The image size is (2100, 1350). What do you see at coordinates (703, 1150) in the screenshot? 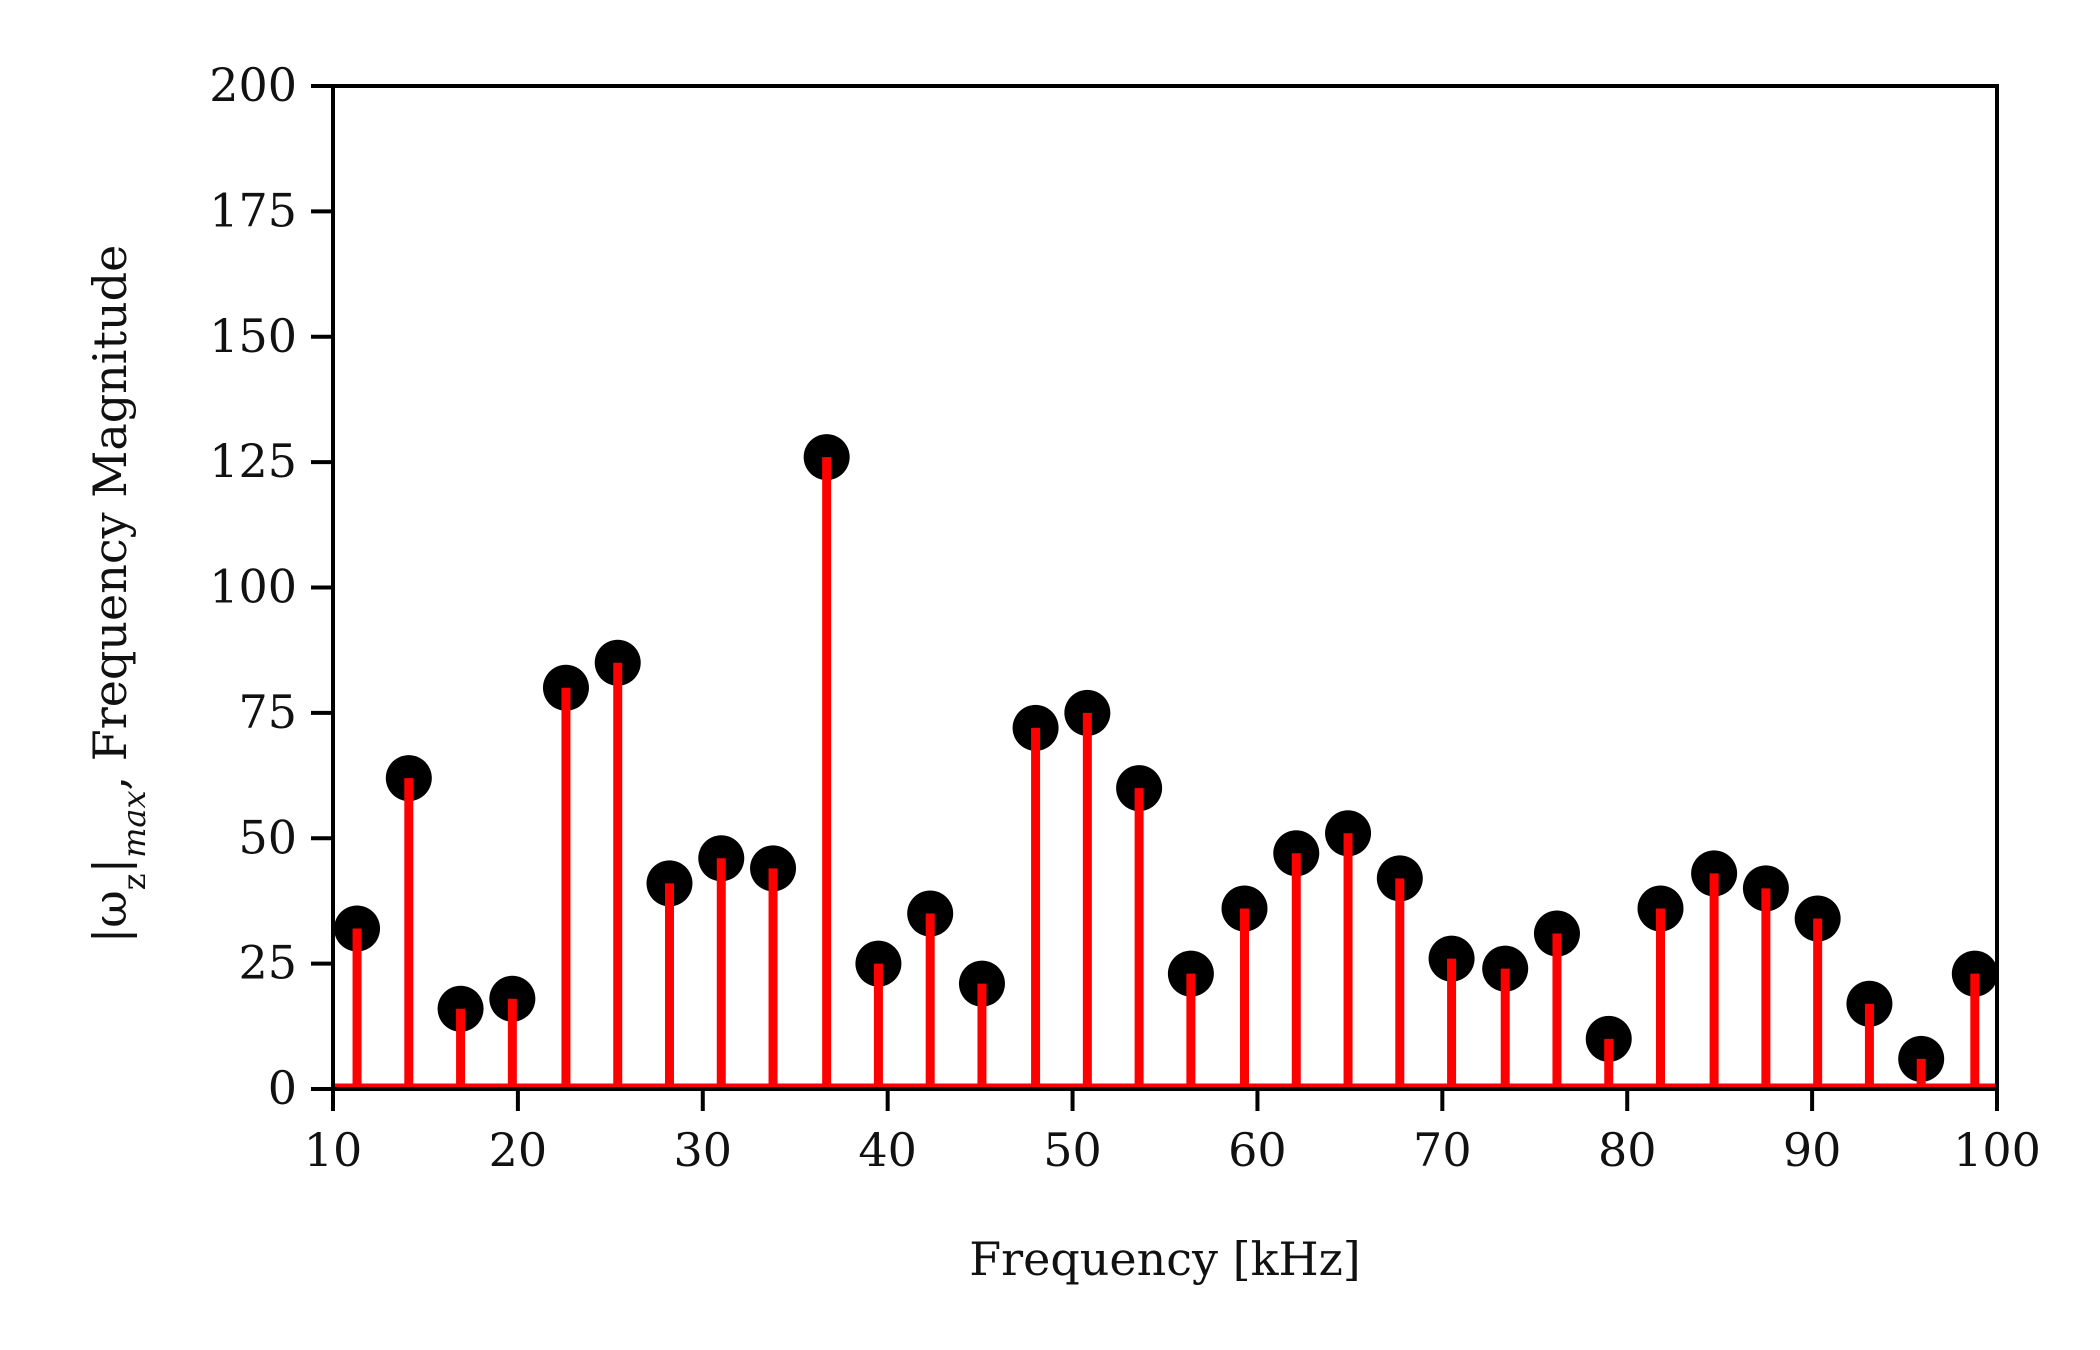
I see `x-tick-label-30: 30` at bounding box center [703, 1150].